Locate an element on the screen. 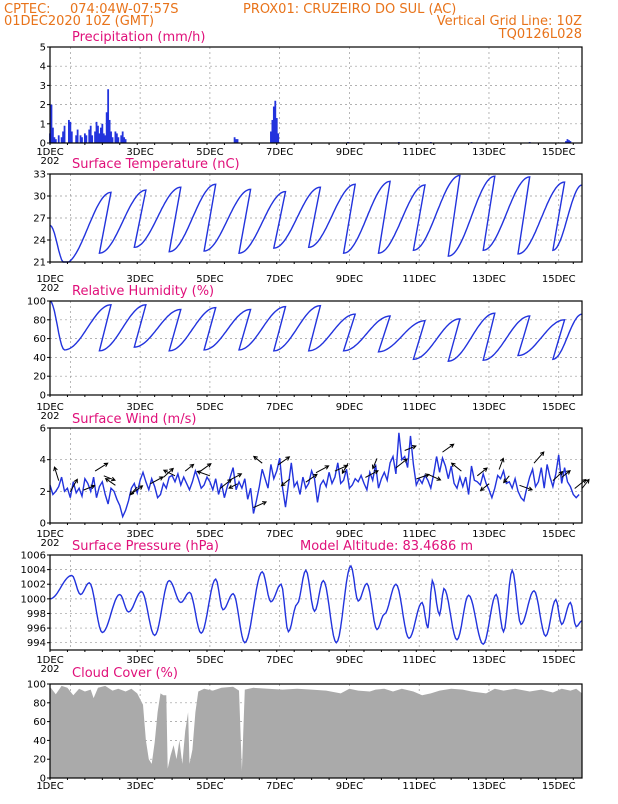 This screenshot has height=804, width=618. plot-frame is located at coordinates (316, 731).